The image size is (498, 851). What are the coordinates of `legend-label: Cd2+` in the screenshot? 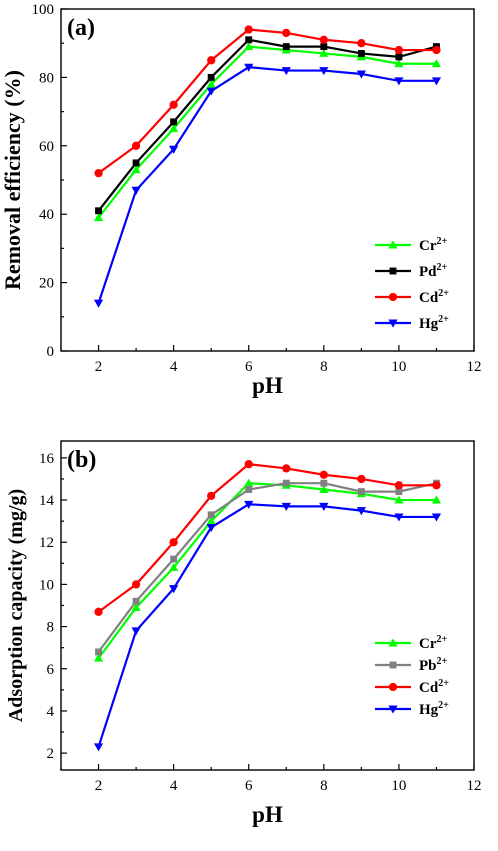 It's located at (434, 687).